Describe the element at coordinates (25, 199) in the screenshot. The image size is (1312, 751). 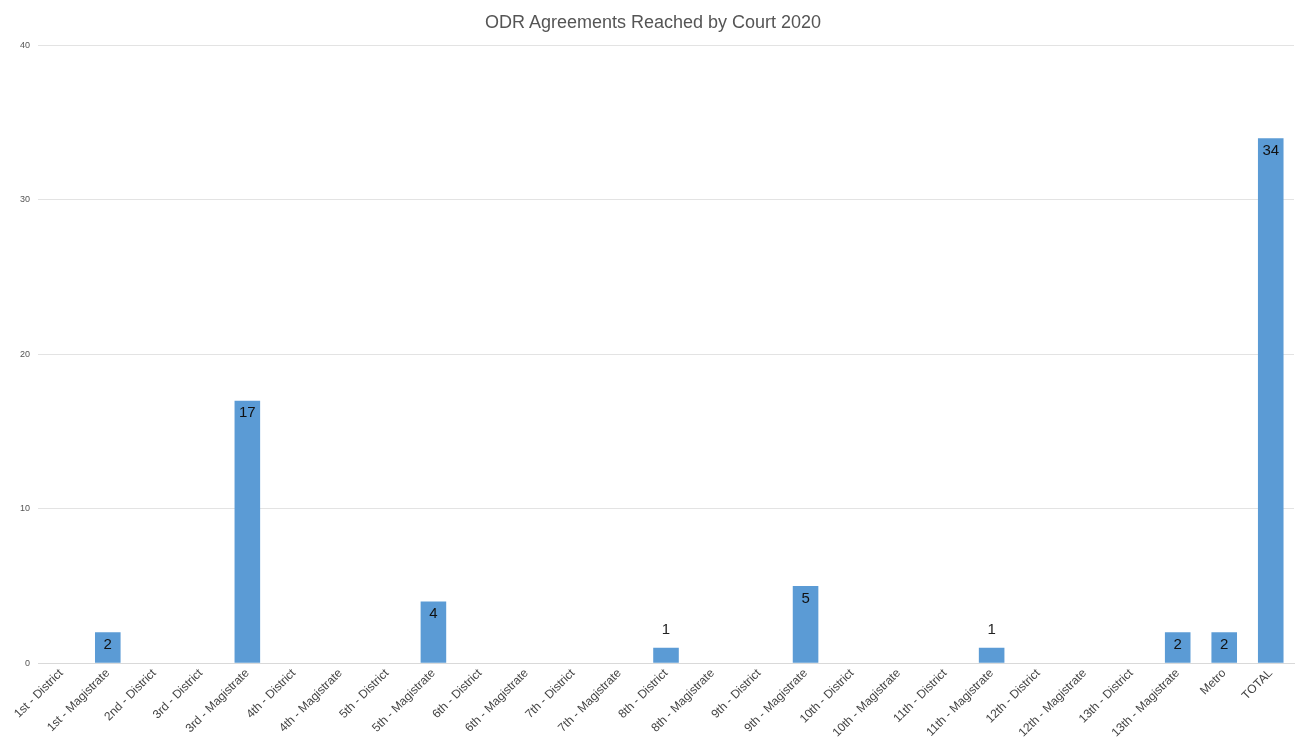
I see `y-tick-label: 30` at that location.